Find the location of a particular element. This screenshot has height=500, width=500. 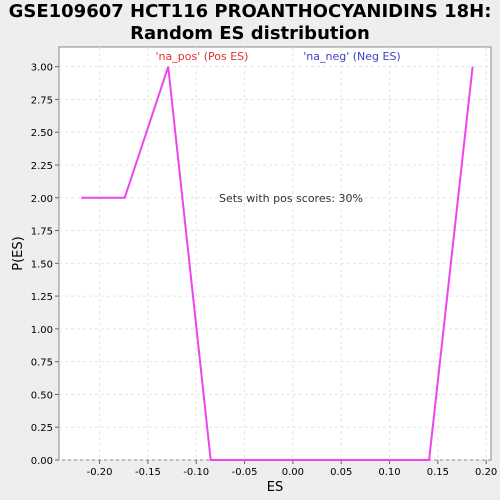

chart-title-line2: Random ES distribution is located at coordinates (250, 33).